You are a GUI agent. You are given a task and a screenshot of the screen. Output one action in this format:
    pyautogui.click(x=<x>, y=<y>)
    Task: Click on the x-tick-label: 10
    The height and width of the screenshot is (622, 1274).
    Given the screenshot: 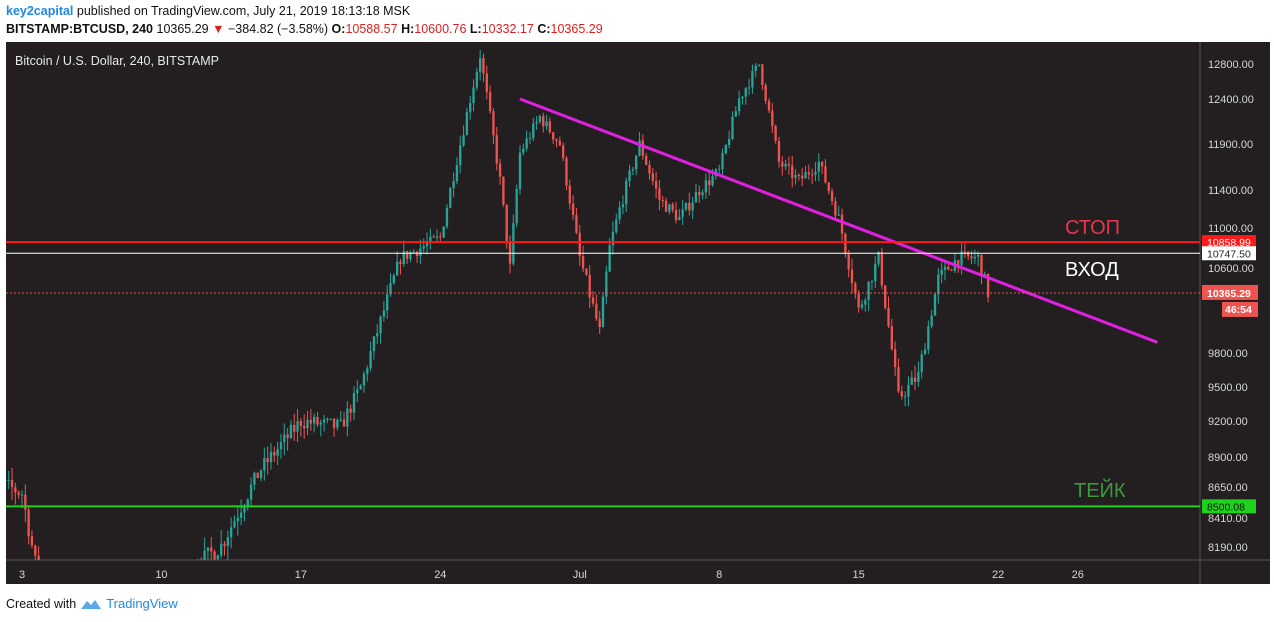 What is the action you would take?
    pyautogui.click(x=161, y=575)
    